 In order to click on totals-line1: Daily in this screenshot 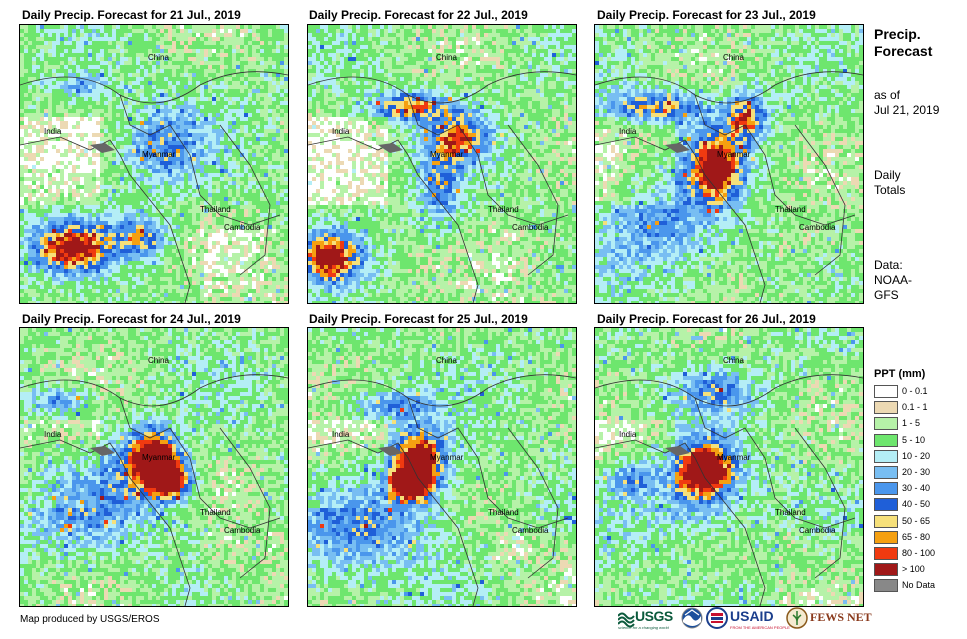, I will do `click(889, 175)`.